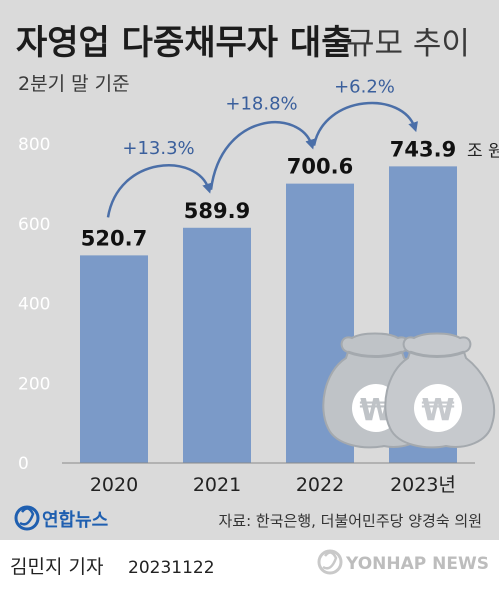  Describe the element at coordinates (423, 485) in the screenshot. I see `x-tick-label: 2023년` at that location.